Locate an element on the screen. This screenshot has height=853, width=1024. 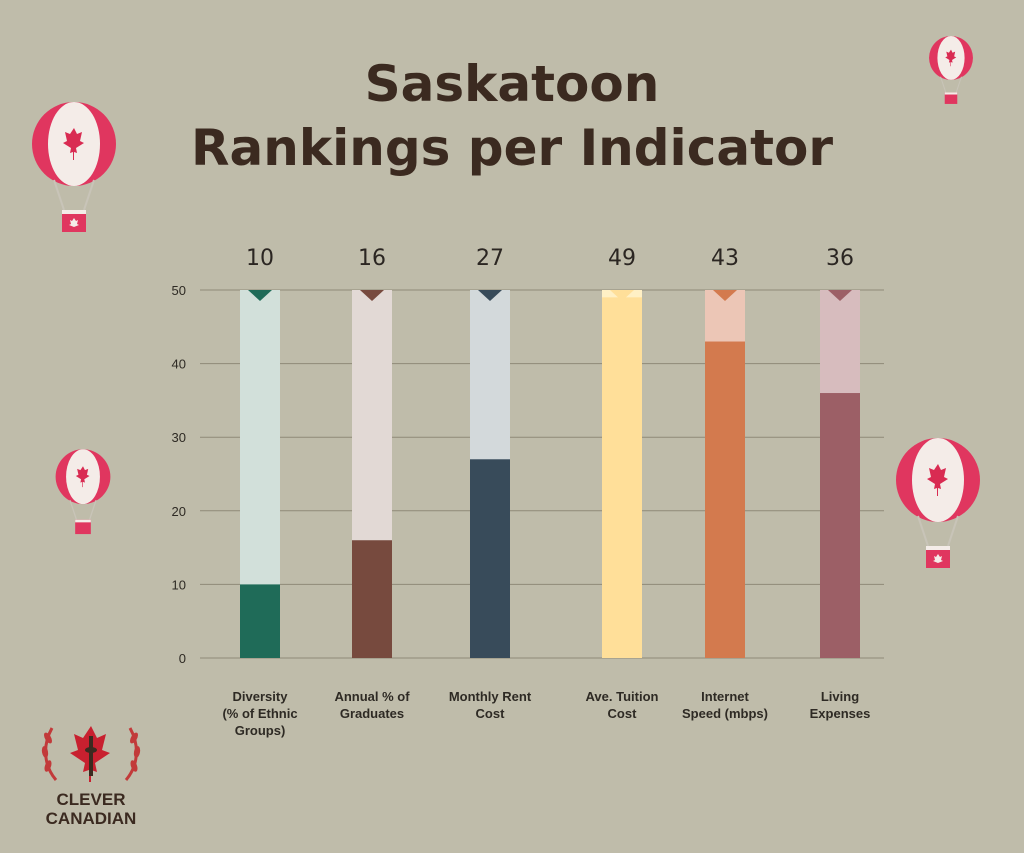
data-label: 16 is located at coordinates (372, 258).